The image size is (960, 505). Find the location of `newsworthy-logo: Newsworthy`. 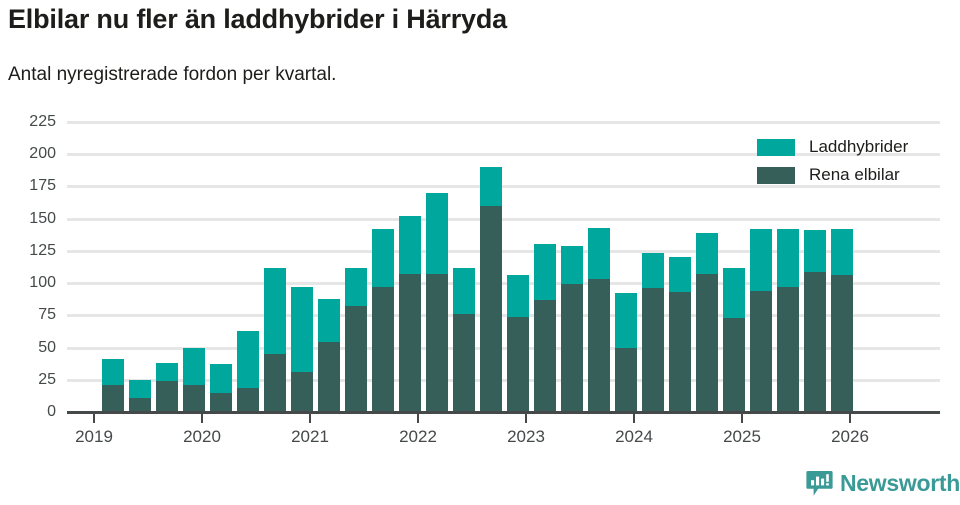

newsworthy-logo: Newsworthy is located at coordinates (883, 483).